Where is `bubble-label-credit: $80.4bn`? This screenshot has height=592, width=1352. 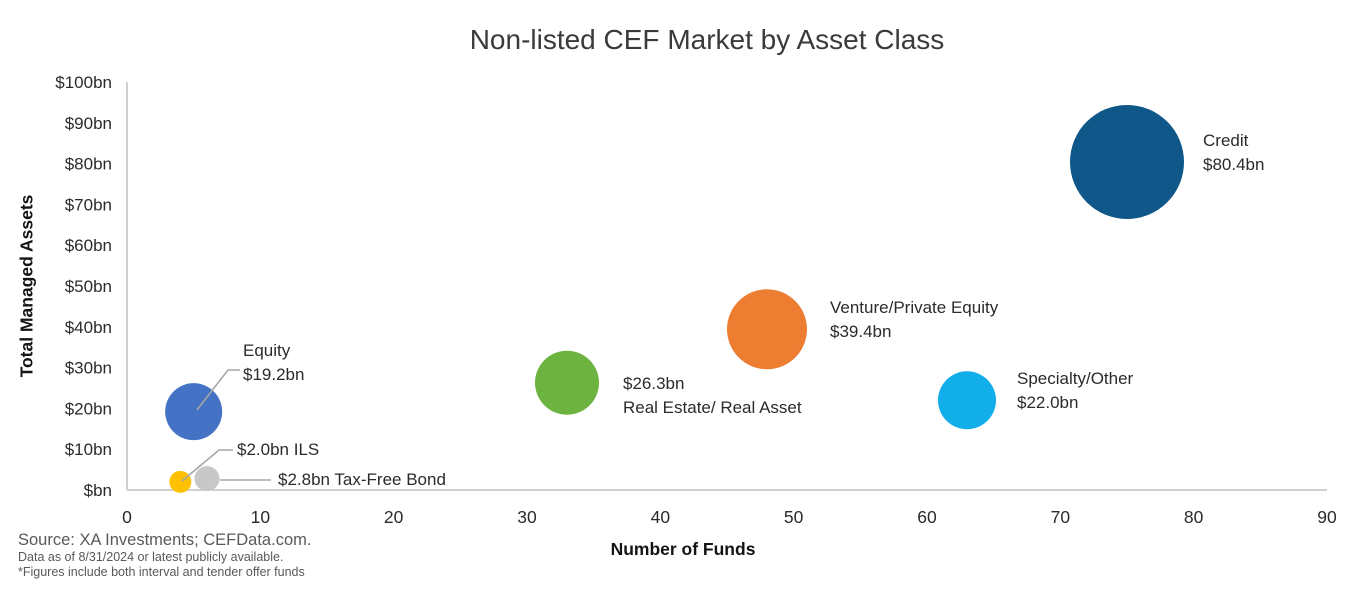
bubble-label-credit: $80.4bn is located at coordinates (1233, 164).